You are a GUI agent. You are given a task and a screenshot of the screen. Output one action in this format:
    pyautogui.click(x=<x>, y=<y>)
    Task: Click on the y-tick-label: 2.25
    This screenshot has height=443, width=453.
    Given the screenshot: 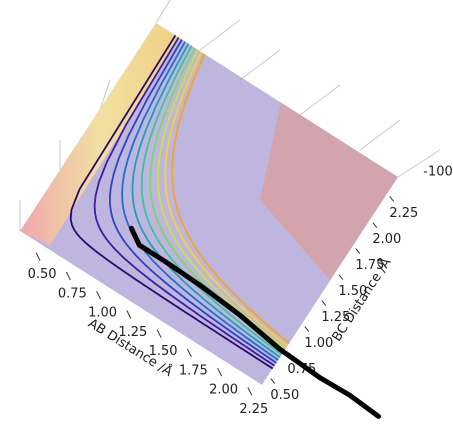 What is the action you would take?
    pyautogui.click(x=403, y=213)
    